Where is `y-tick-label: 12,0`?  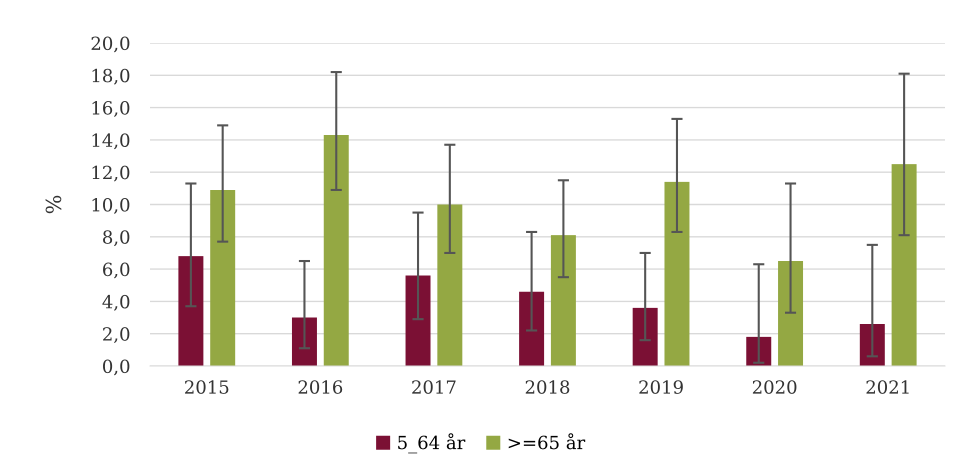 y-tick-label: 12,0 is located at coordinates (111, 174).